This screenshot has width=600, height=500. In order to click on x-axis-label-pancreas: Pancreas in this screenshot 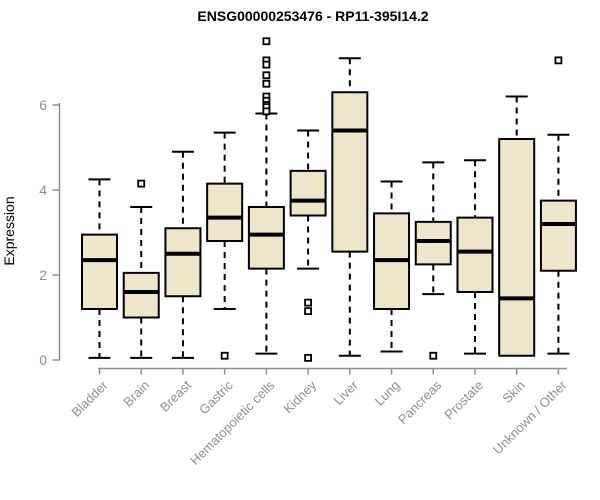, I will do `click(420, 402)`.